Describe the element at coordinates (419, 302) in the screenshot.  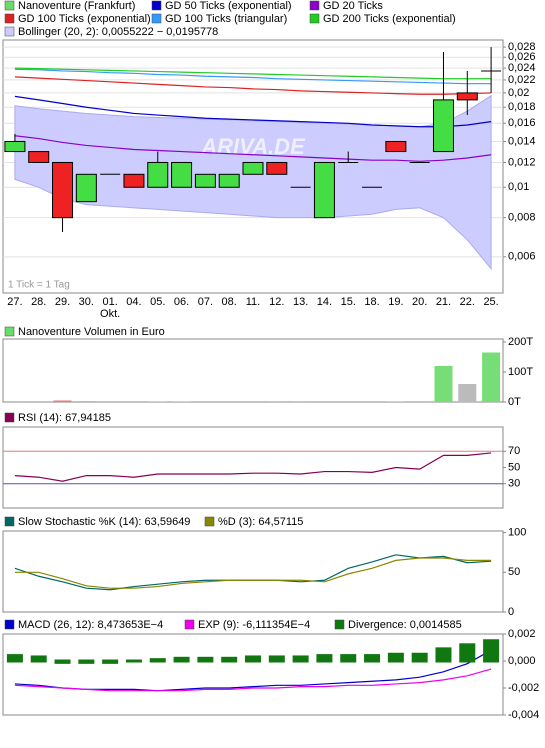
I see `x-tick-label: 20.` at that location.